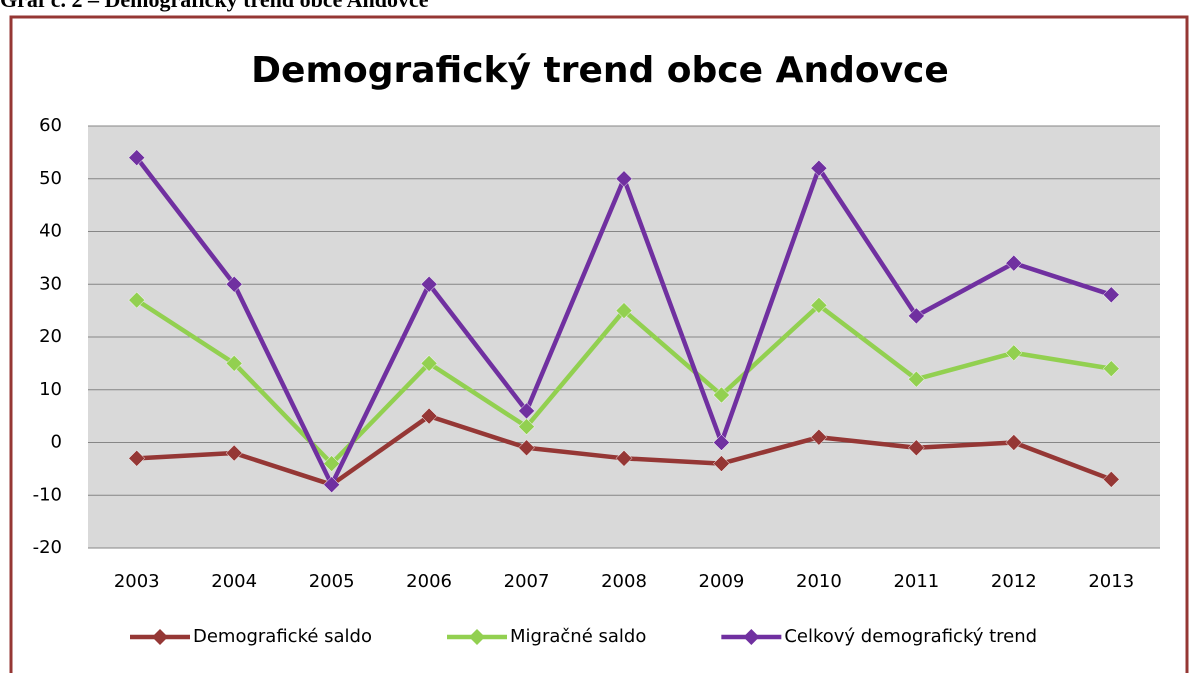 This screenshot has height=673, width=1192. I want to click on y-tick-label: -20, so click(47, 547).